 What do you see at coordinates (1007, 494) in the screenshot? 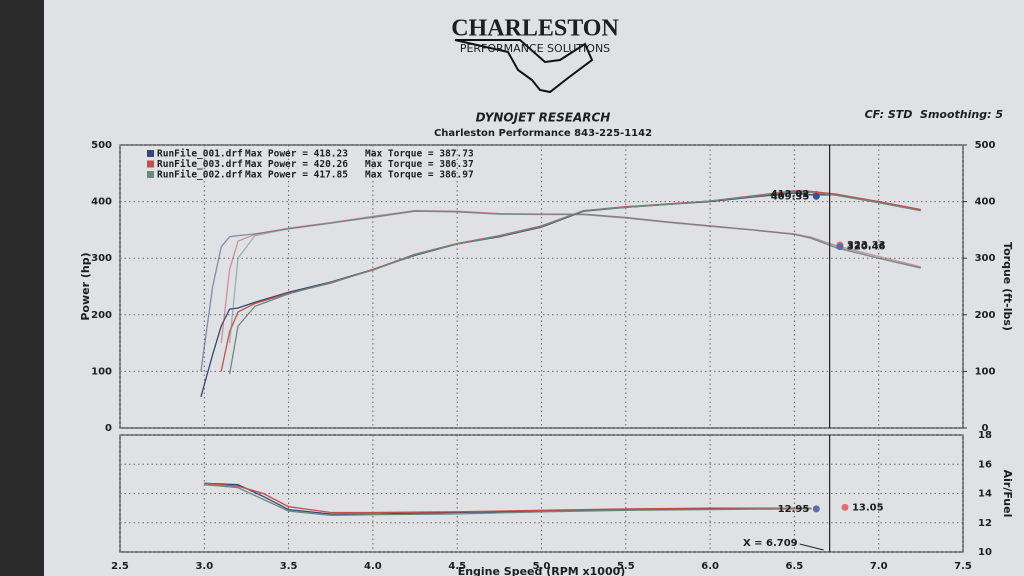
I see `y-axis-label: Air/Fuel` at bounding box center [1007, 494].